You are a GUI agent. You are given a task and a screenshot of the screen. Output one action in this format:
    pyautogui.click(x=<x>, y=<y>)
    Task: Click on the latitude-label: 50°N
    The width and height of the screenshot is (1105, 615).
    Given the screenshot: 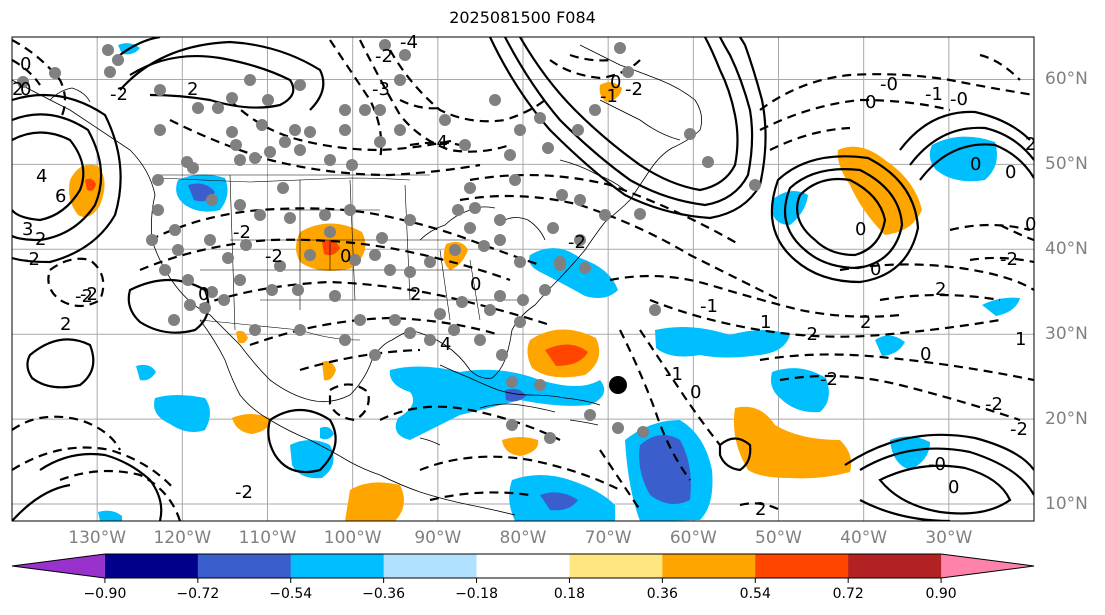 What is the action you would take?
    pyautogui.click(x=1066, y=164)
    